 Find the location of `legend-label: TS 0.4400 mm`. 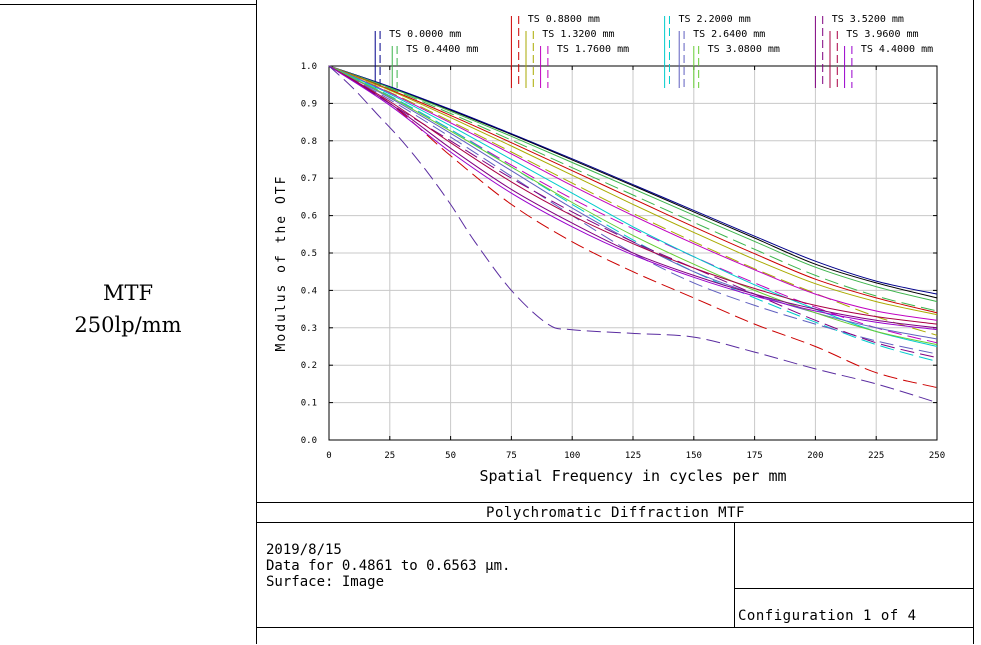

legend-label: TS 0.4400 mm is located at coordinates (442, 49).